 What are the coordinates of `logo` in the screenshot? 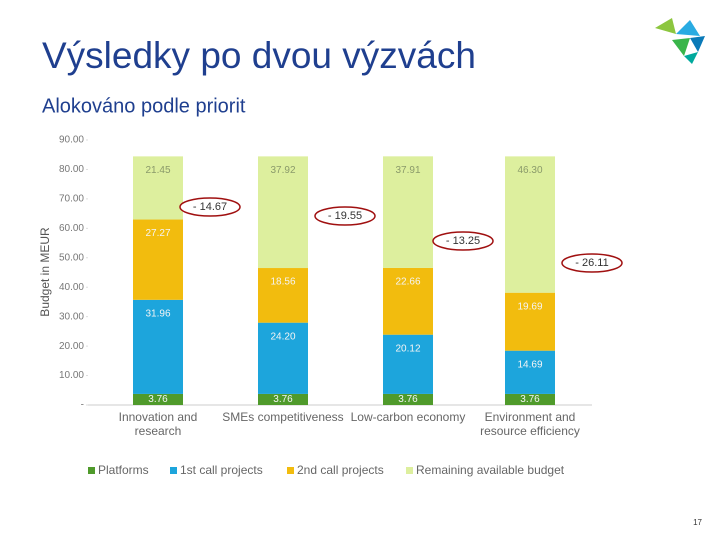 It's located at (680, 41).